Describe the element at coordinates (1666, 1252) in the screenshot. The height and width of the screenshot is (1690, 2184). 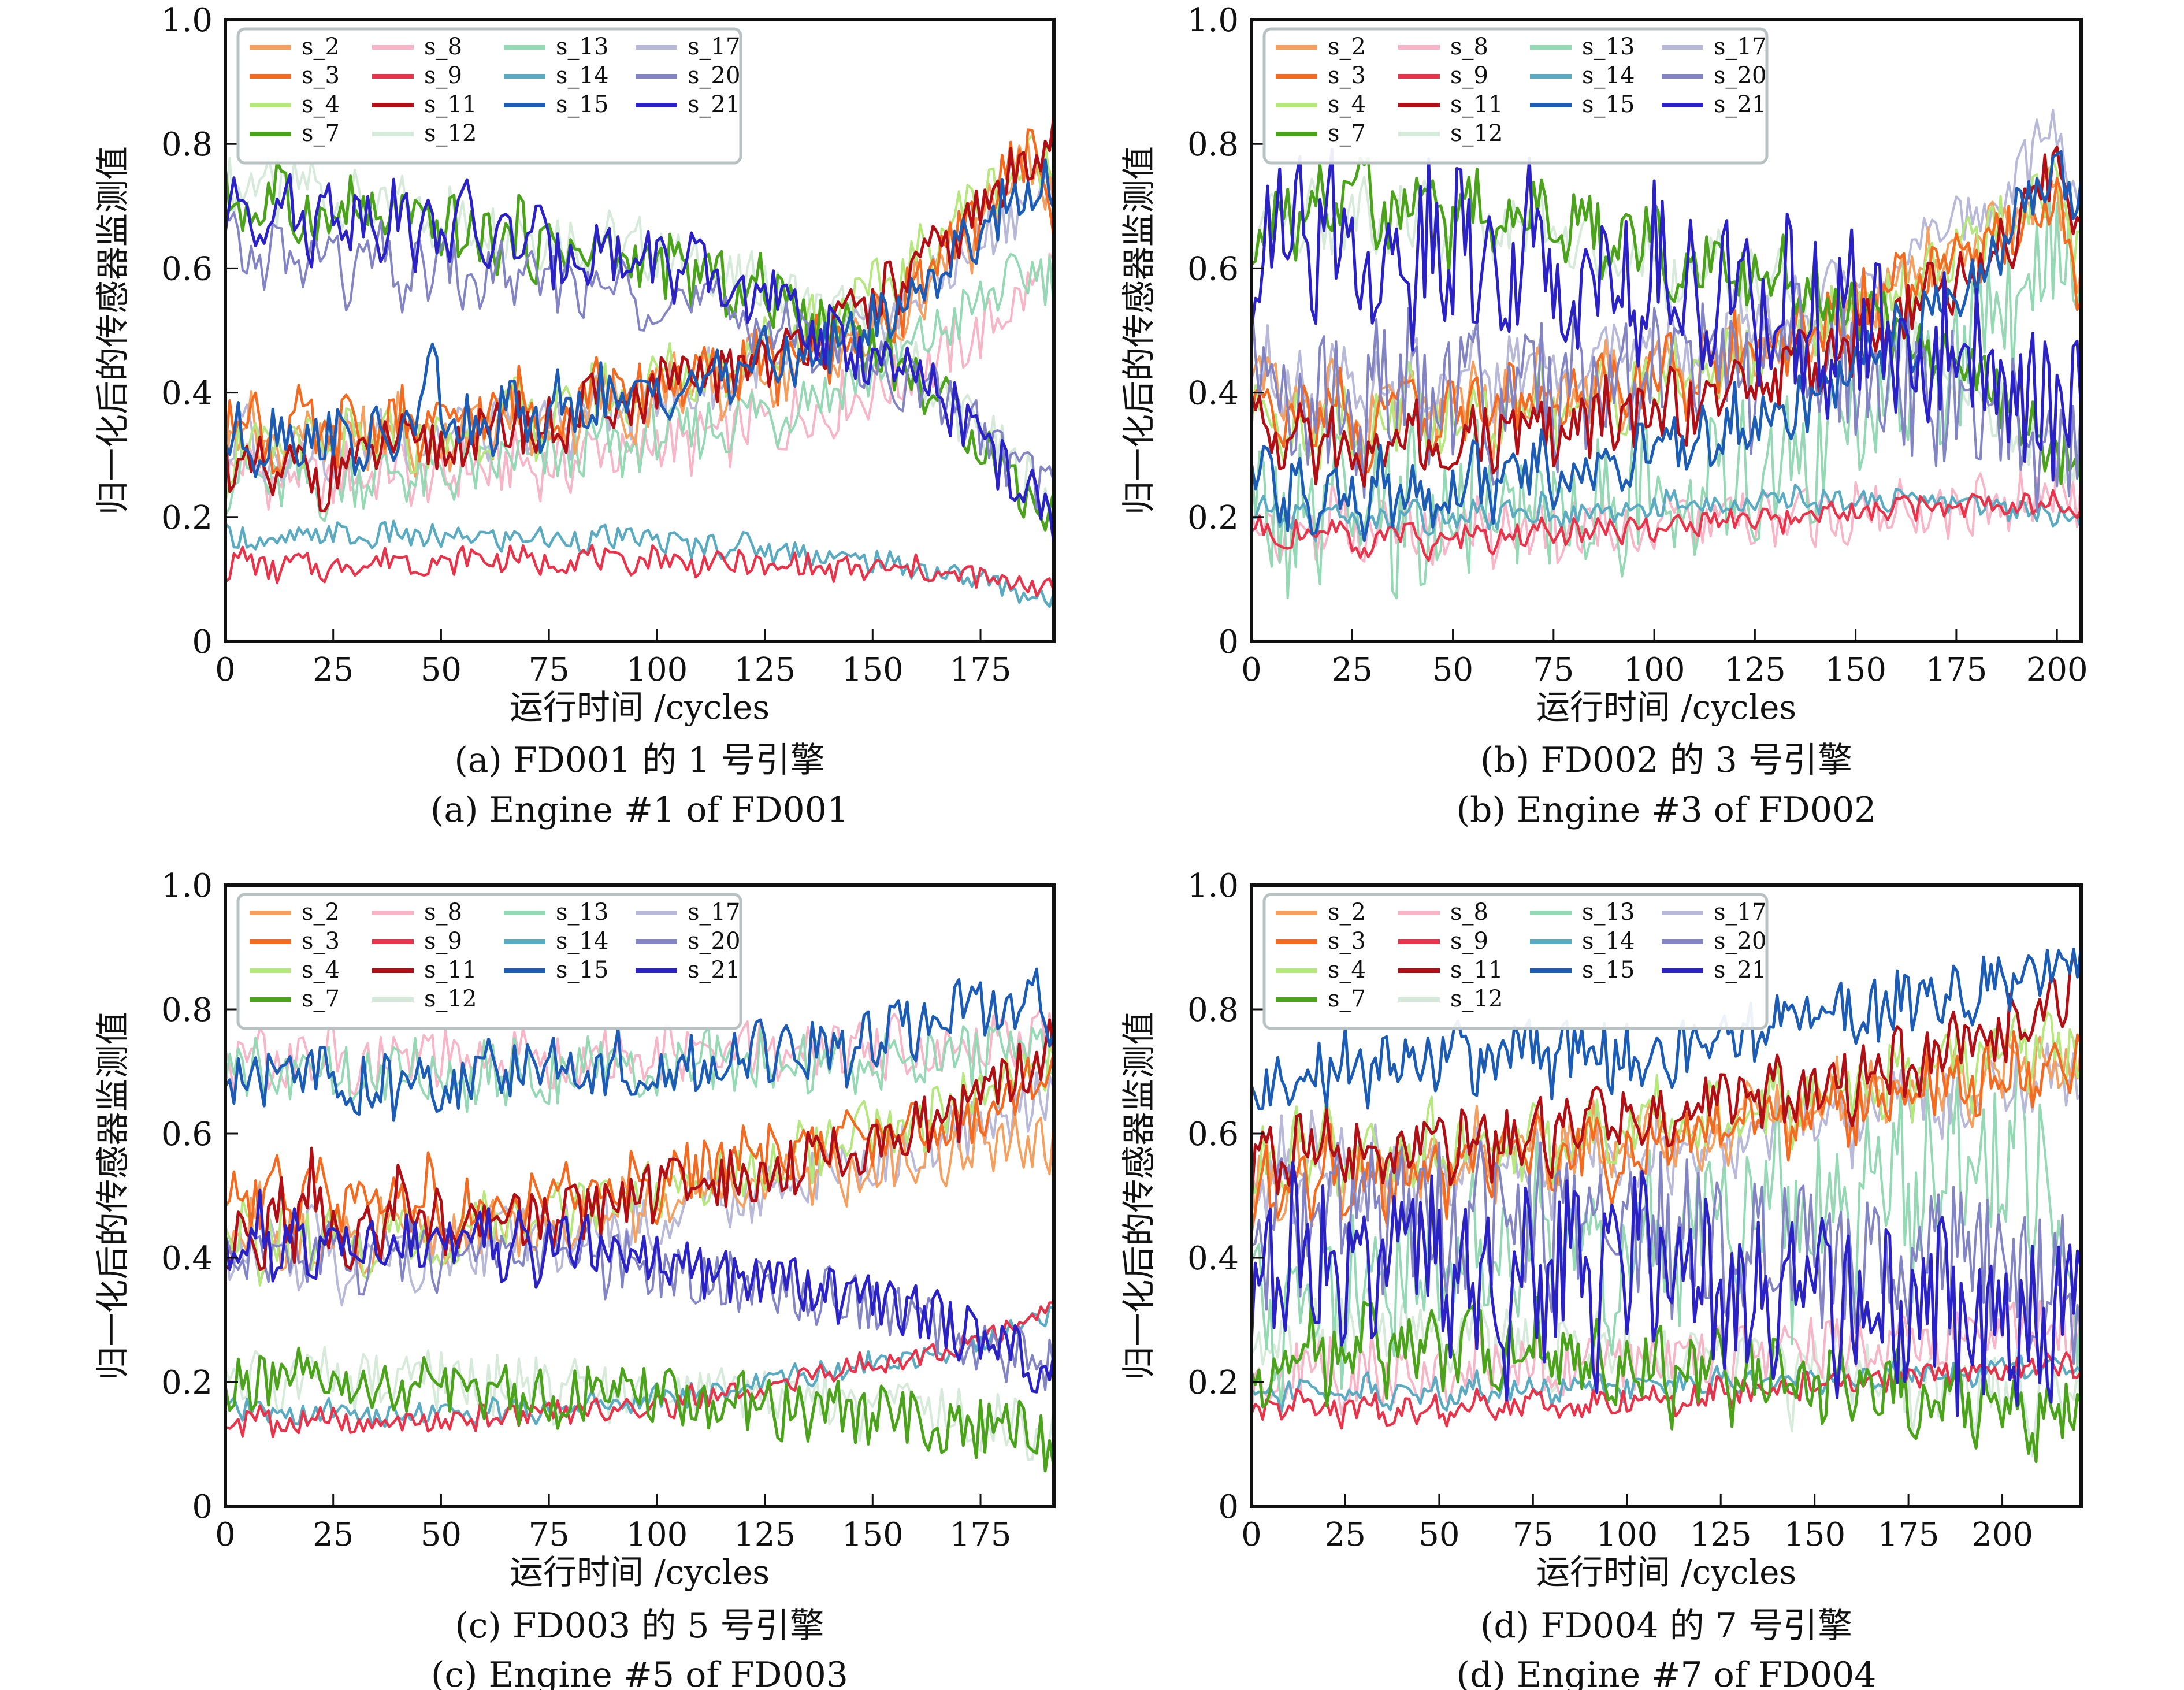
I see `series-line-d-s20` at that location.